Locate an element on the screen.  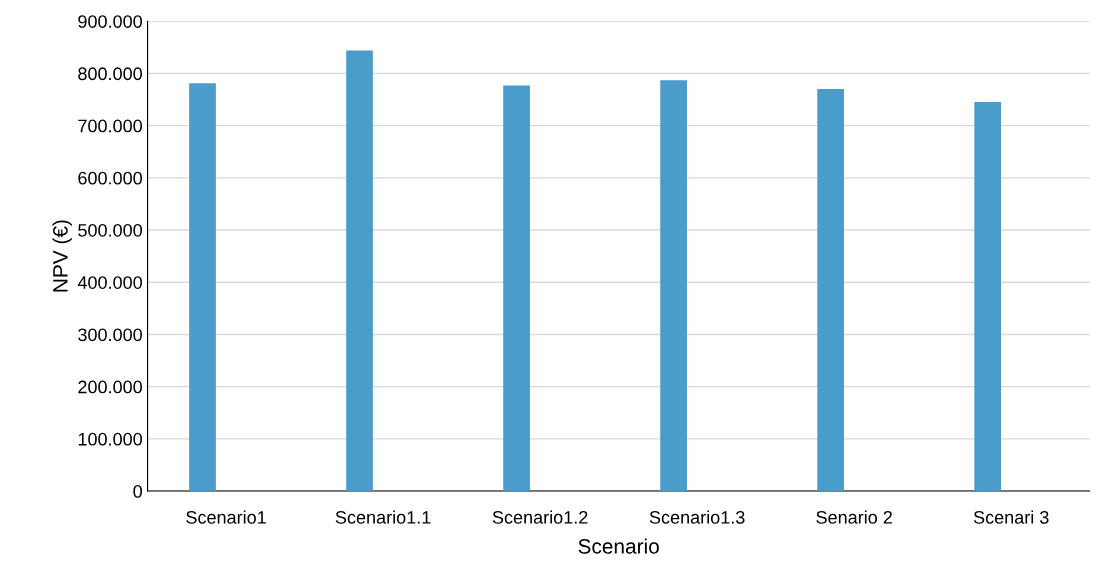
y-tick-label: 800.000 is located at coordinates (110, 74).